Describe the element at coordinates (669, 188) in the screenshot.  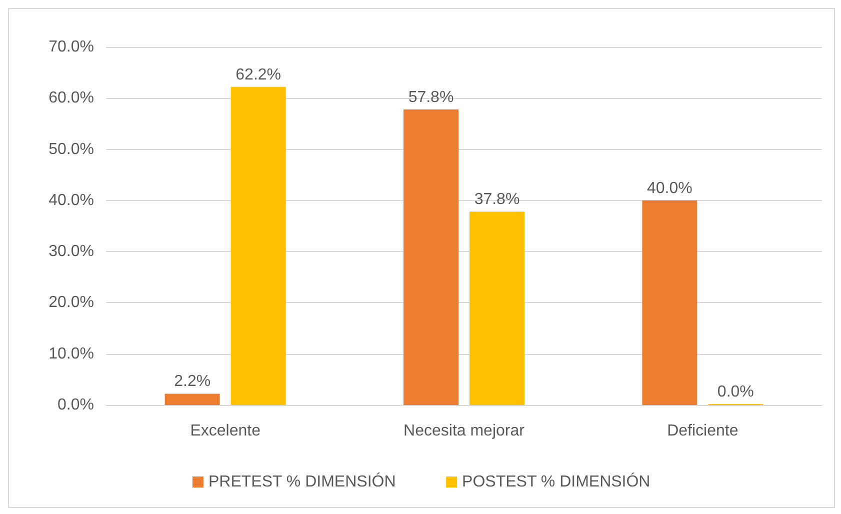
I see `data-label: 40.0%` at that location.